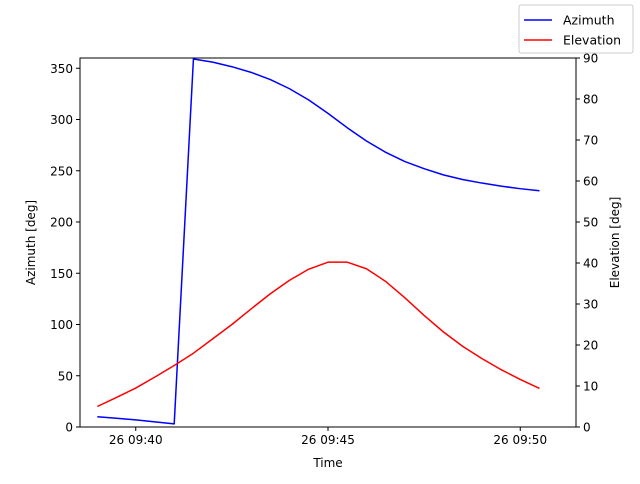 The width and height of the screenshot is (640, 484). What do you see at coordinates (327, 463) in the screenshot?
I see `x-axis-label: Time` at bounding box center [327, 463].